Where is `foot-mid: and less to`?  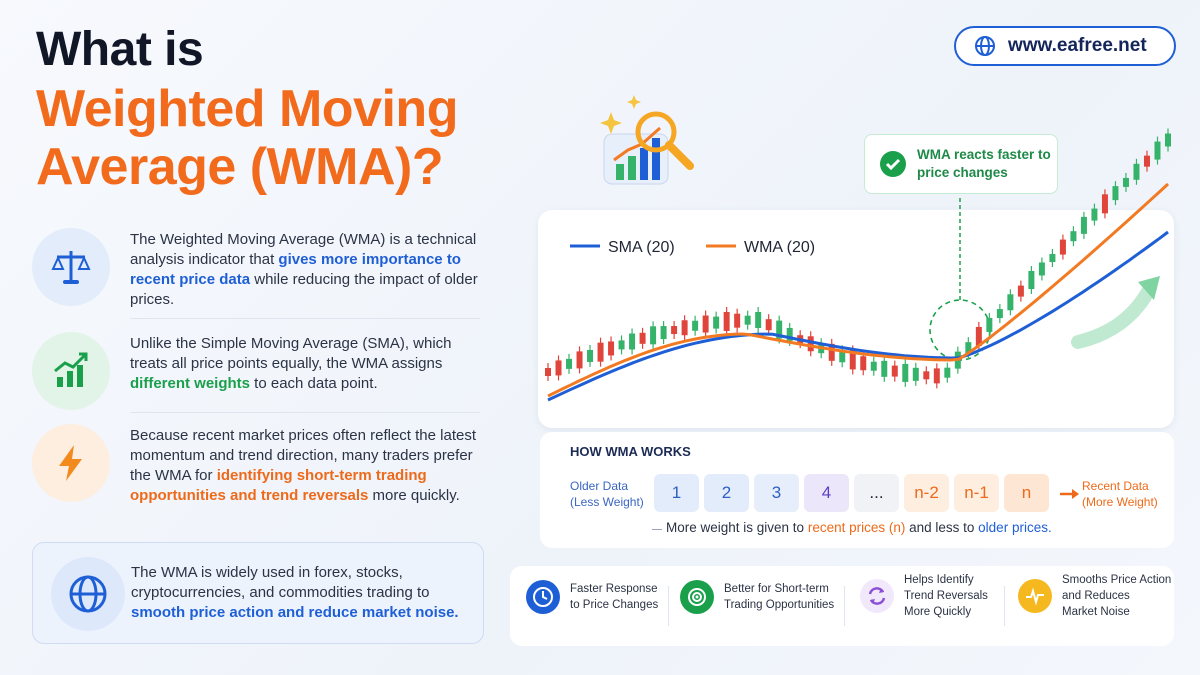
foot-mid: and less to is located at coordinates (942, 527).